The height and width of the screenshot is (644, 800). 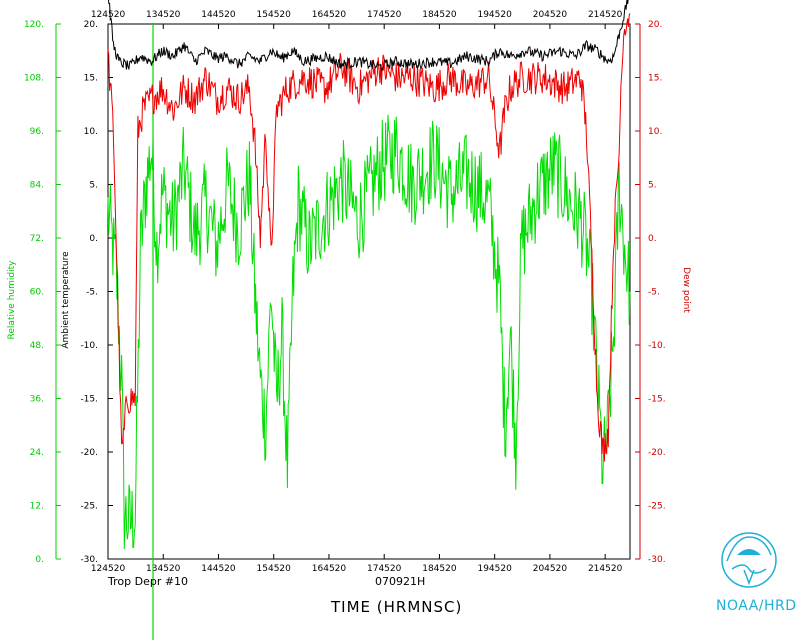 I want to click on dewpoint-tick-label: -5., so click(x=654, y=293).